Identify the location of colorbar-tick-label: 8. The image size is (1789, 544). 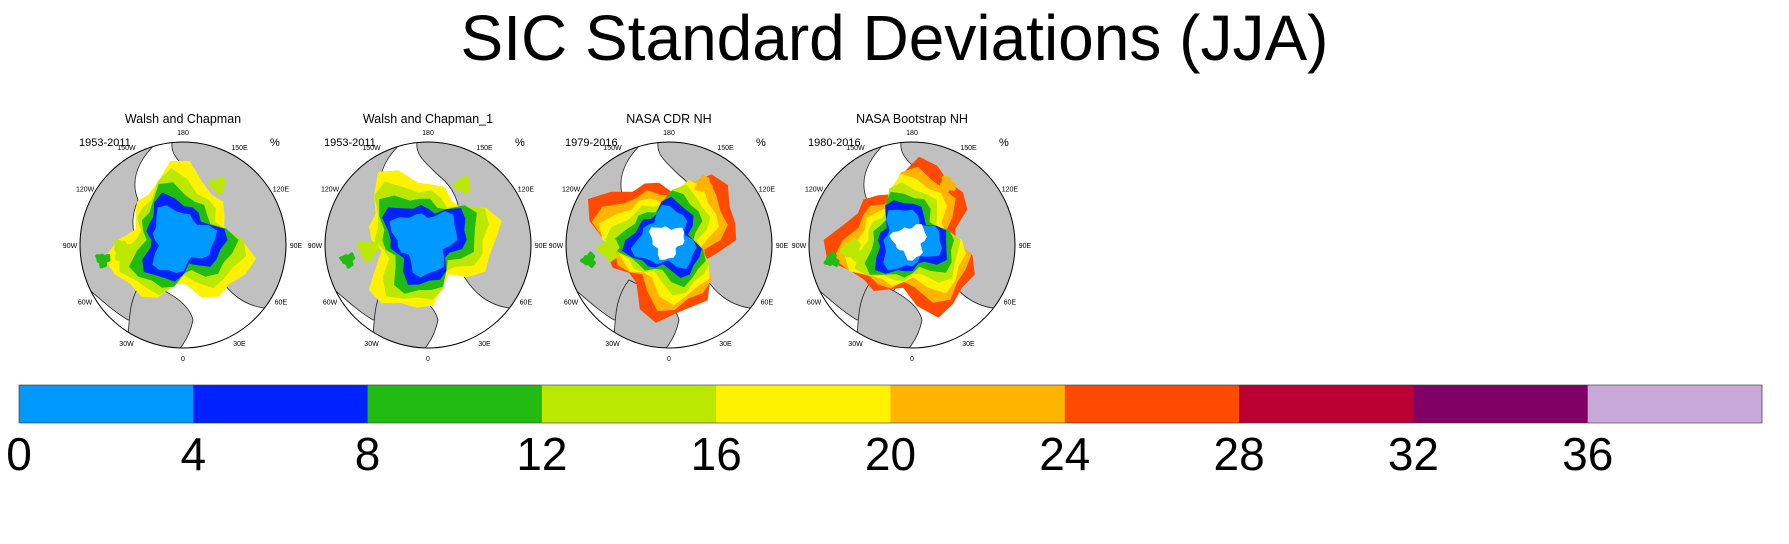
(368, 454).